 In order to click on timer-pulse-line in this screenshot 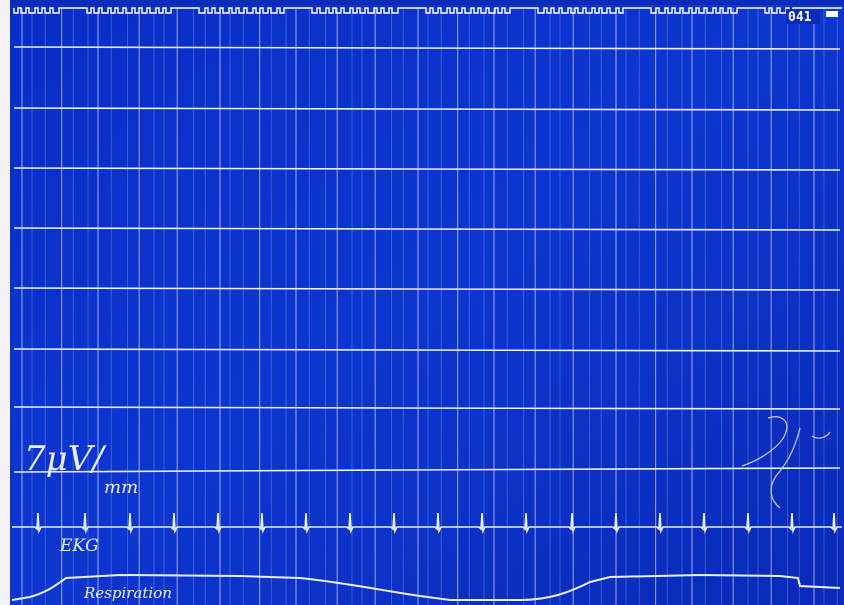, I will do `click(427, 10)`.